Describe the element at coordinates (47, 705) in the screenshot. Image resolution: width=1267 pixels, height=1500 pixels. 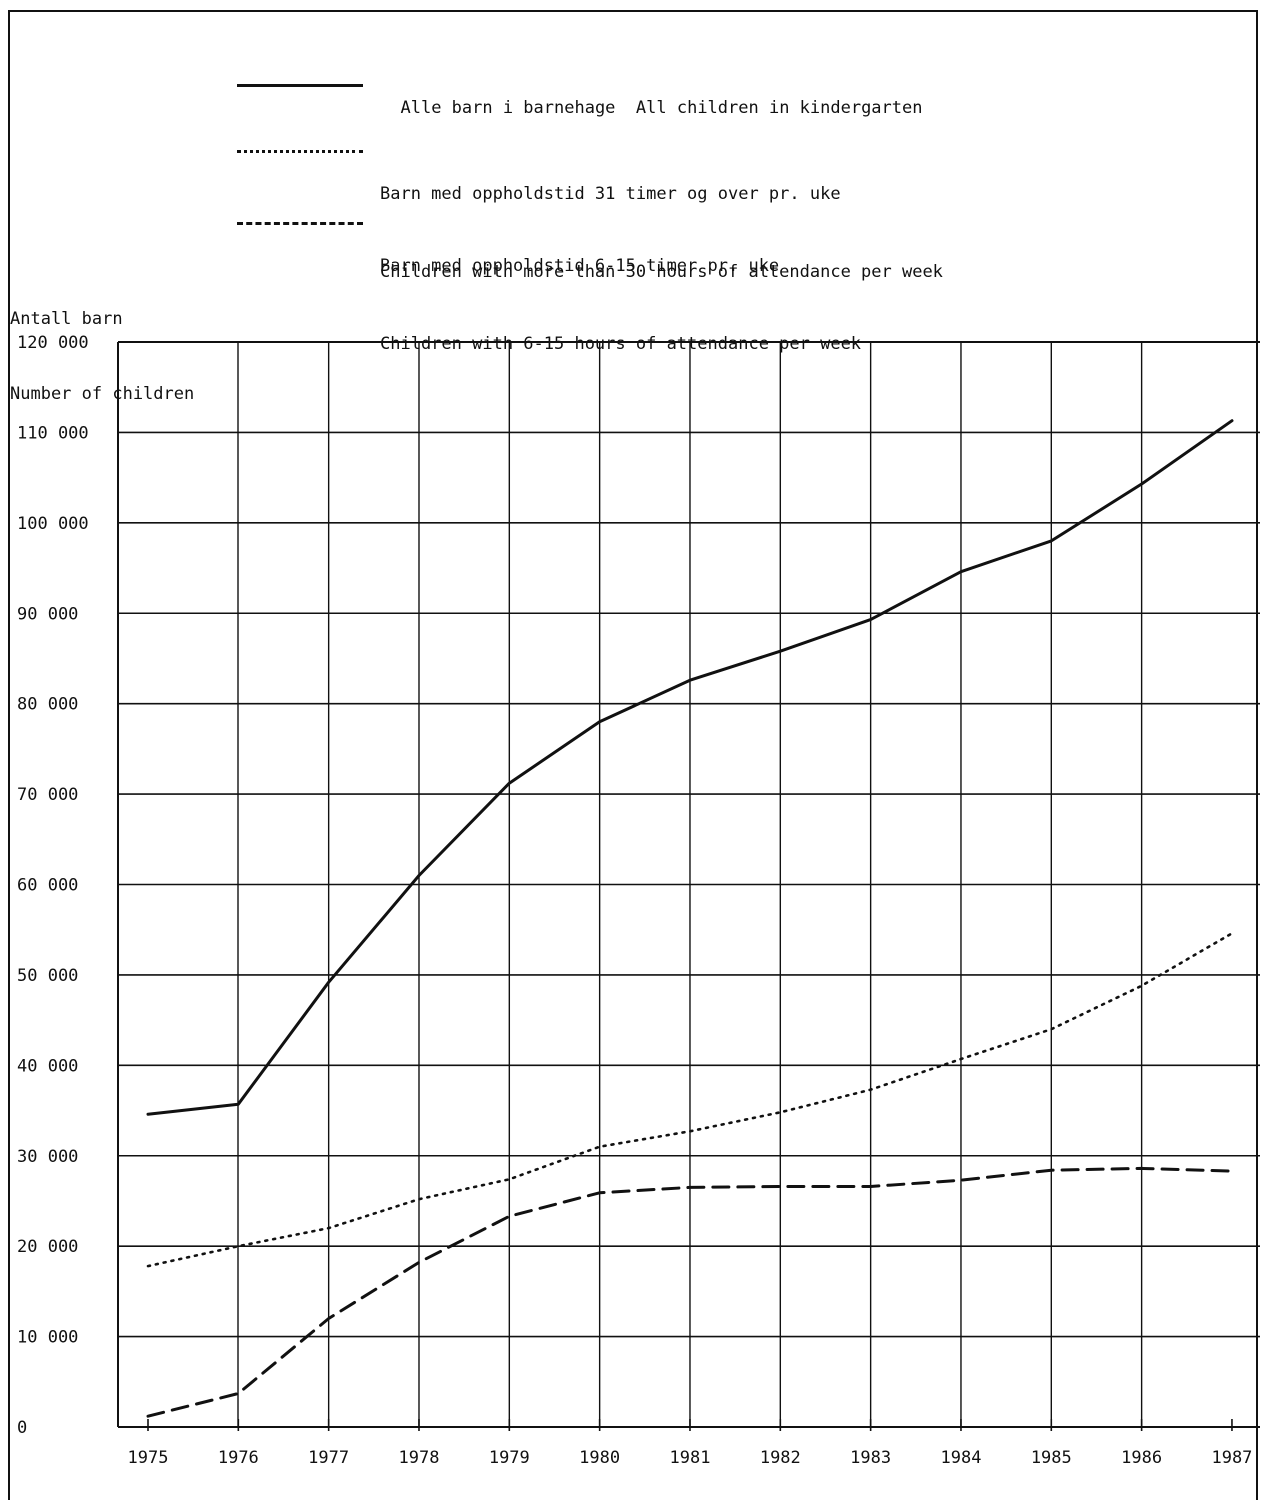
I see `y-tick-label: 80 000` at that location.